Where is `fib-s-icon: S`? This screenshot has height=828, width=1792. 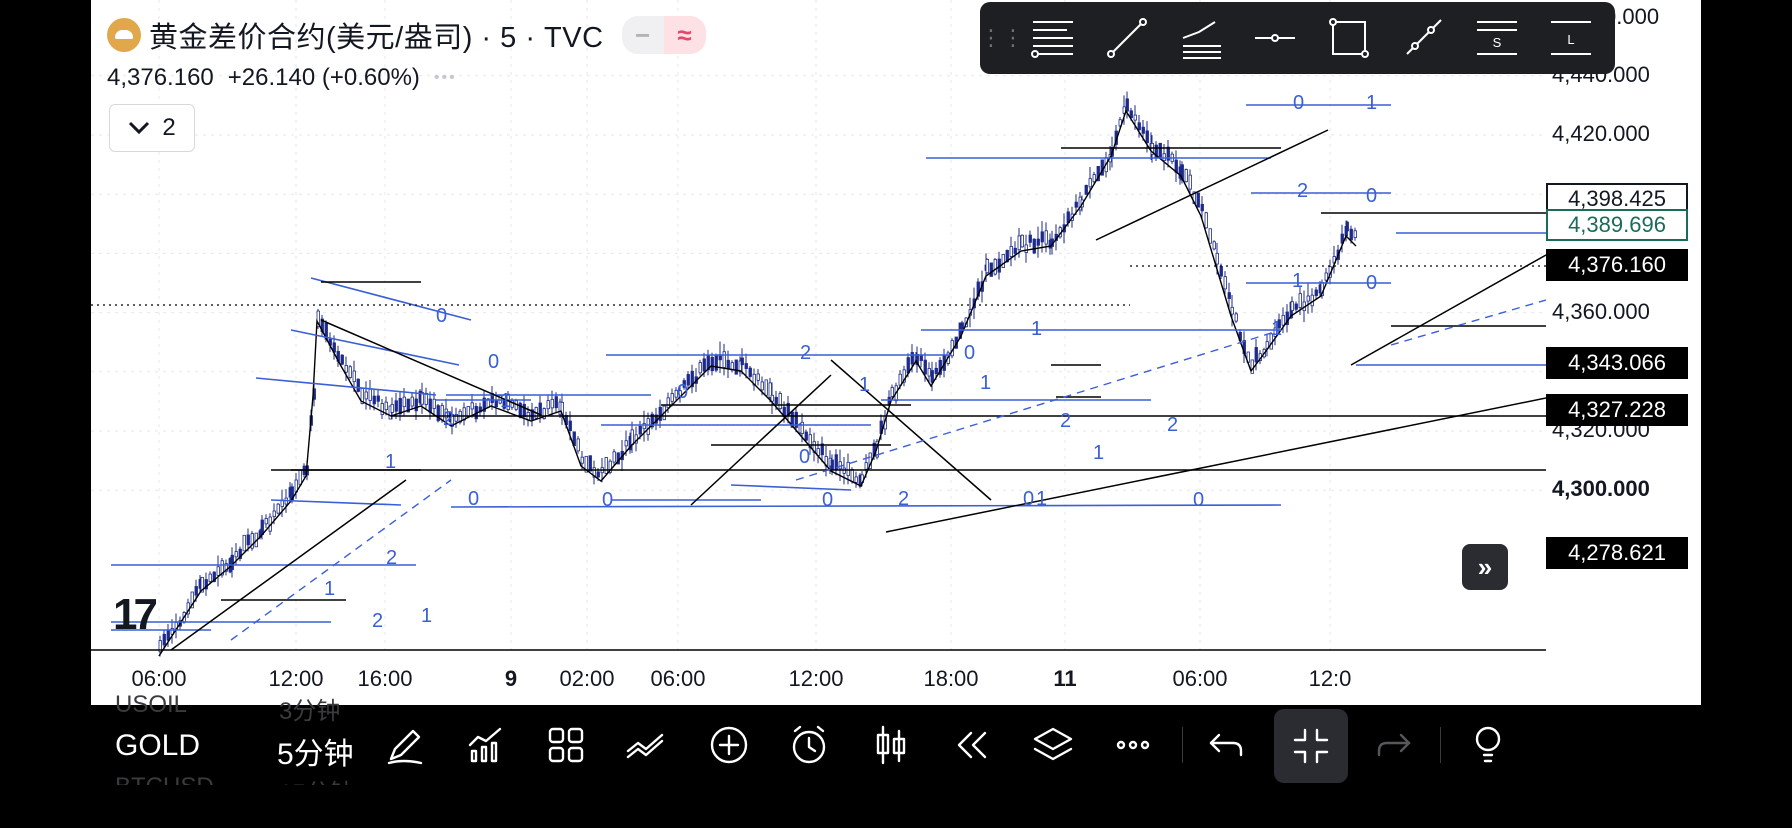 fib-s-icon: S is located at coordinates (1497, 38).